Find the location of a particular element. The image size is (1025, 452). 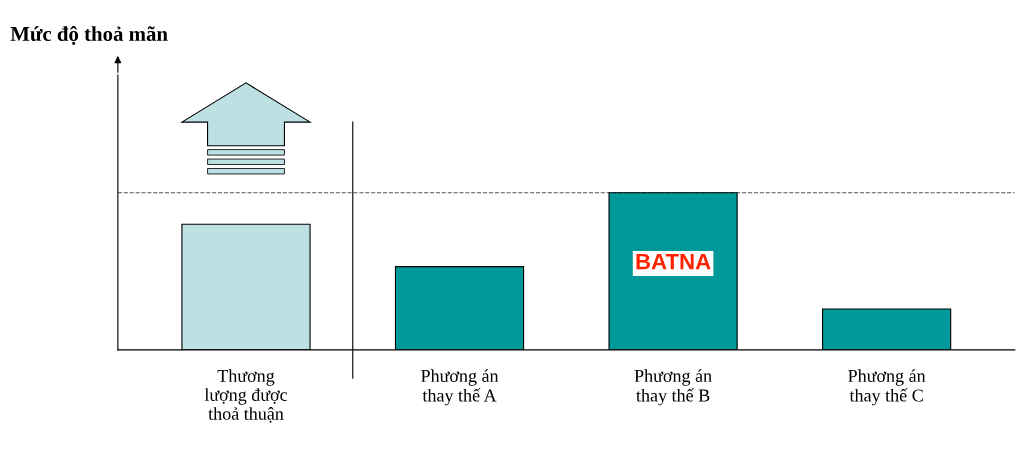

x-tick-label: Phương án thay thế A is located at coordinates (460, 387).